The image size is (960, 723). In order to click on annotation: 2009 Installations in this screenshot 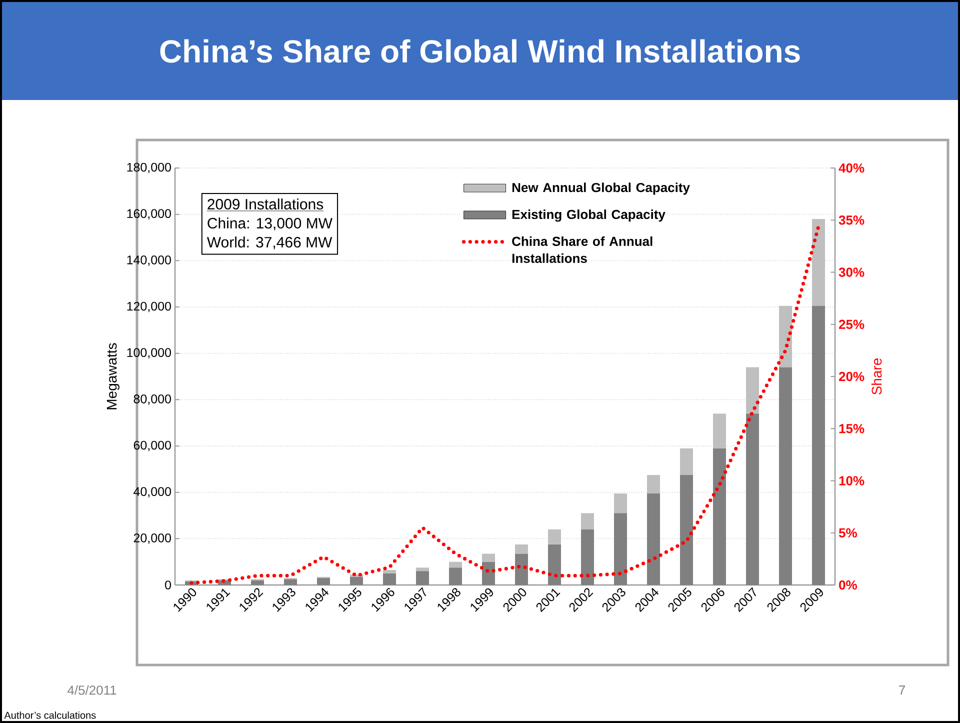, I will do `click(266, 204)`.